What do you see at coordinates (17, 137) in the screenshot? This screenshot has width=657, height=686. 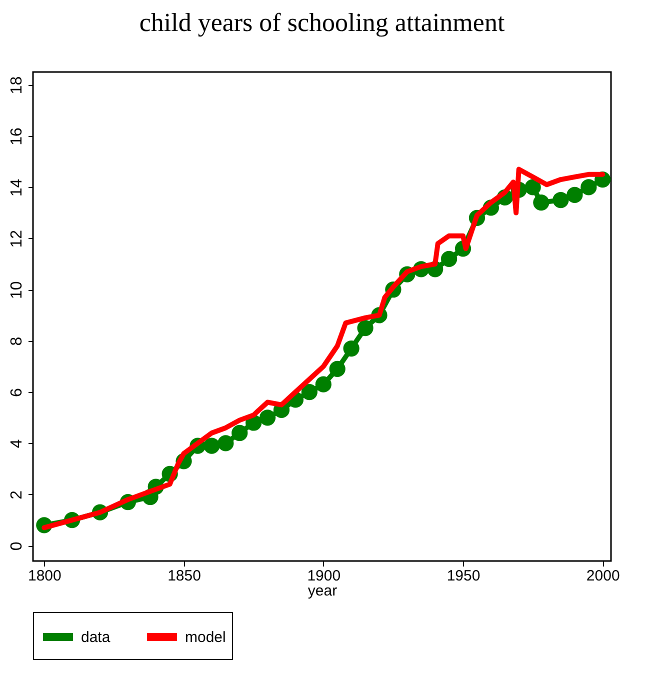 I see `y-tick-label: 16` at bounding box center [17, 137].